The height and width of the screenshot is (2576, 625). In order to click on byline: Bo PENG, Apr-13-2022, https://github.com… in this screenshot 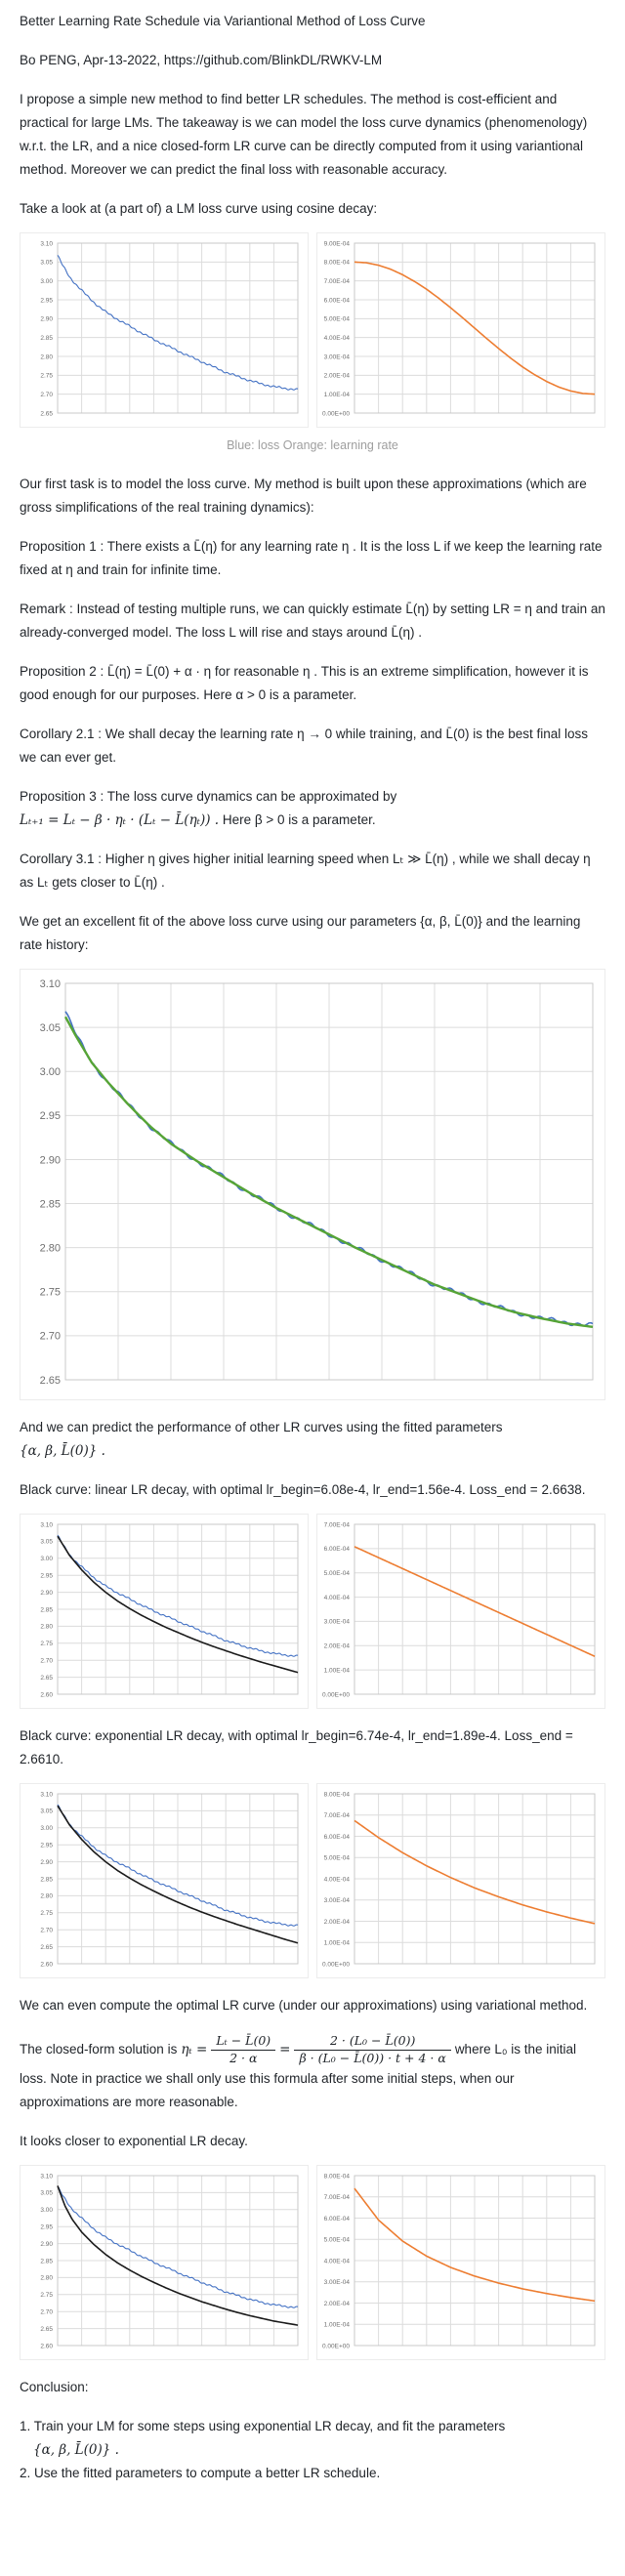, I will do `click(201, 60)`.